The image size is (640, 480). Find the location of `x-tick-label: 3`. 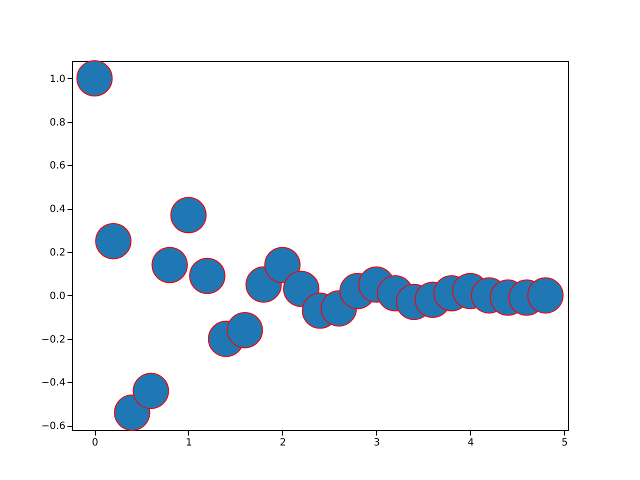

x-tick-label: 3 is located at coordinates (377, 443).